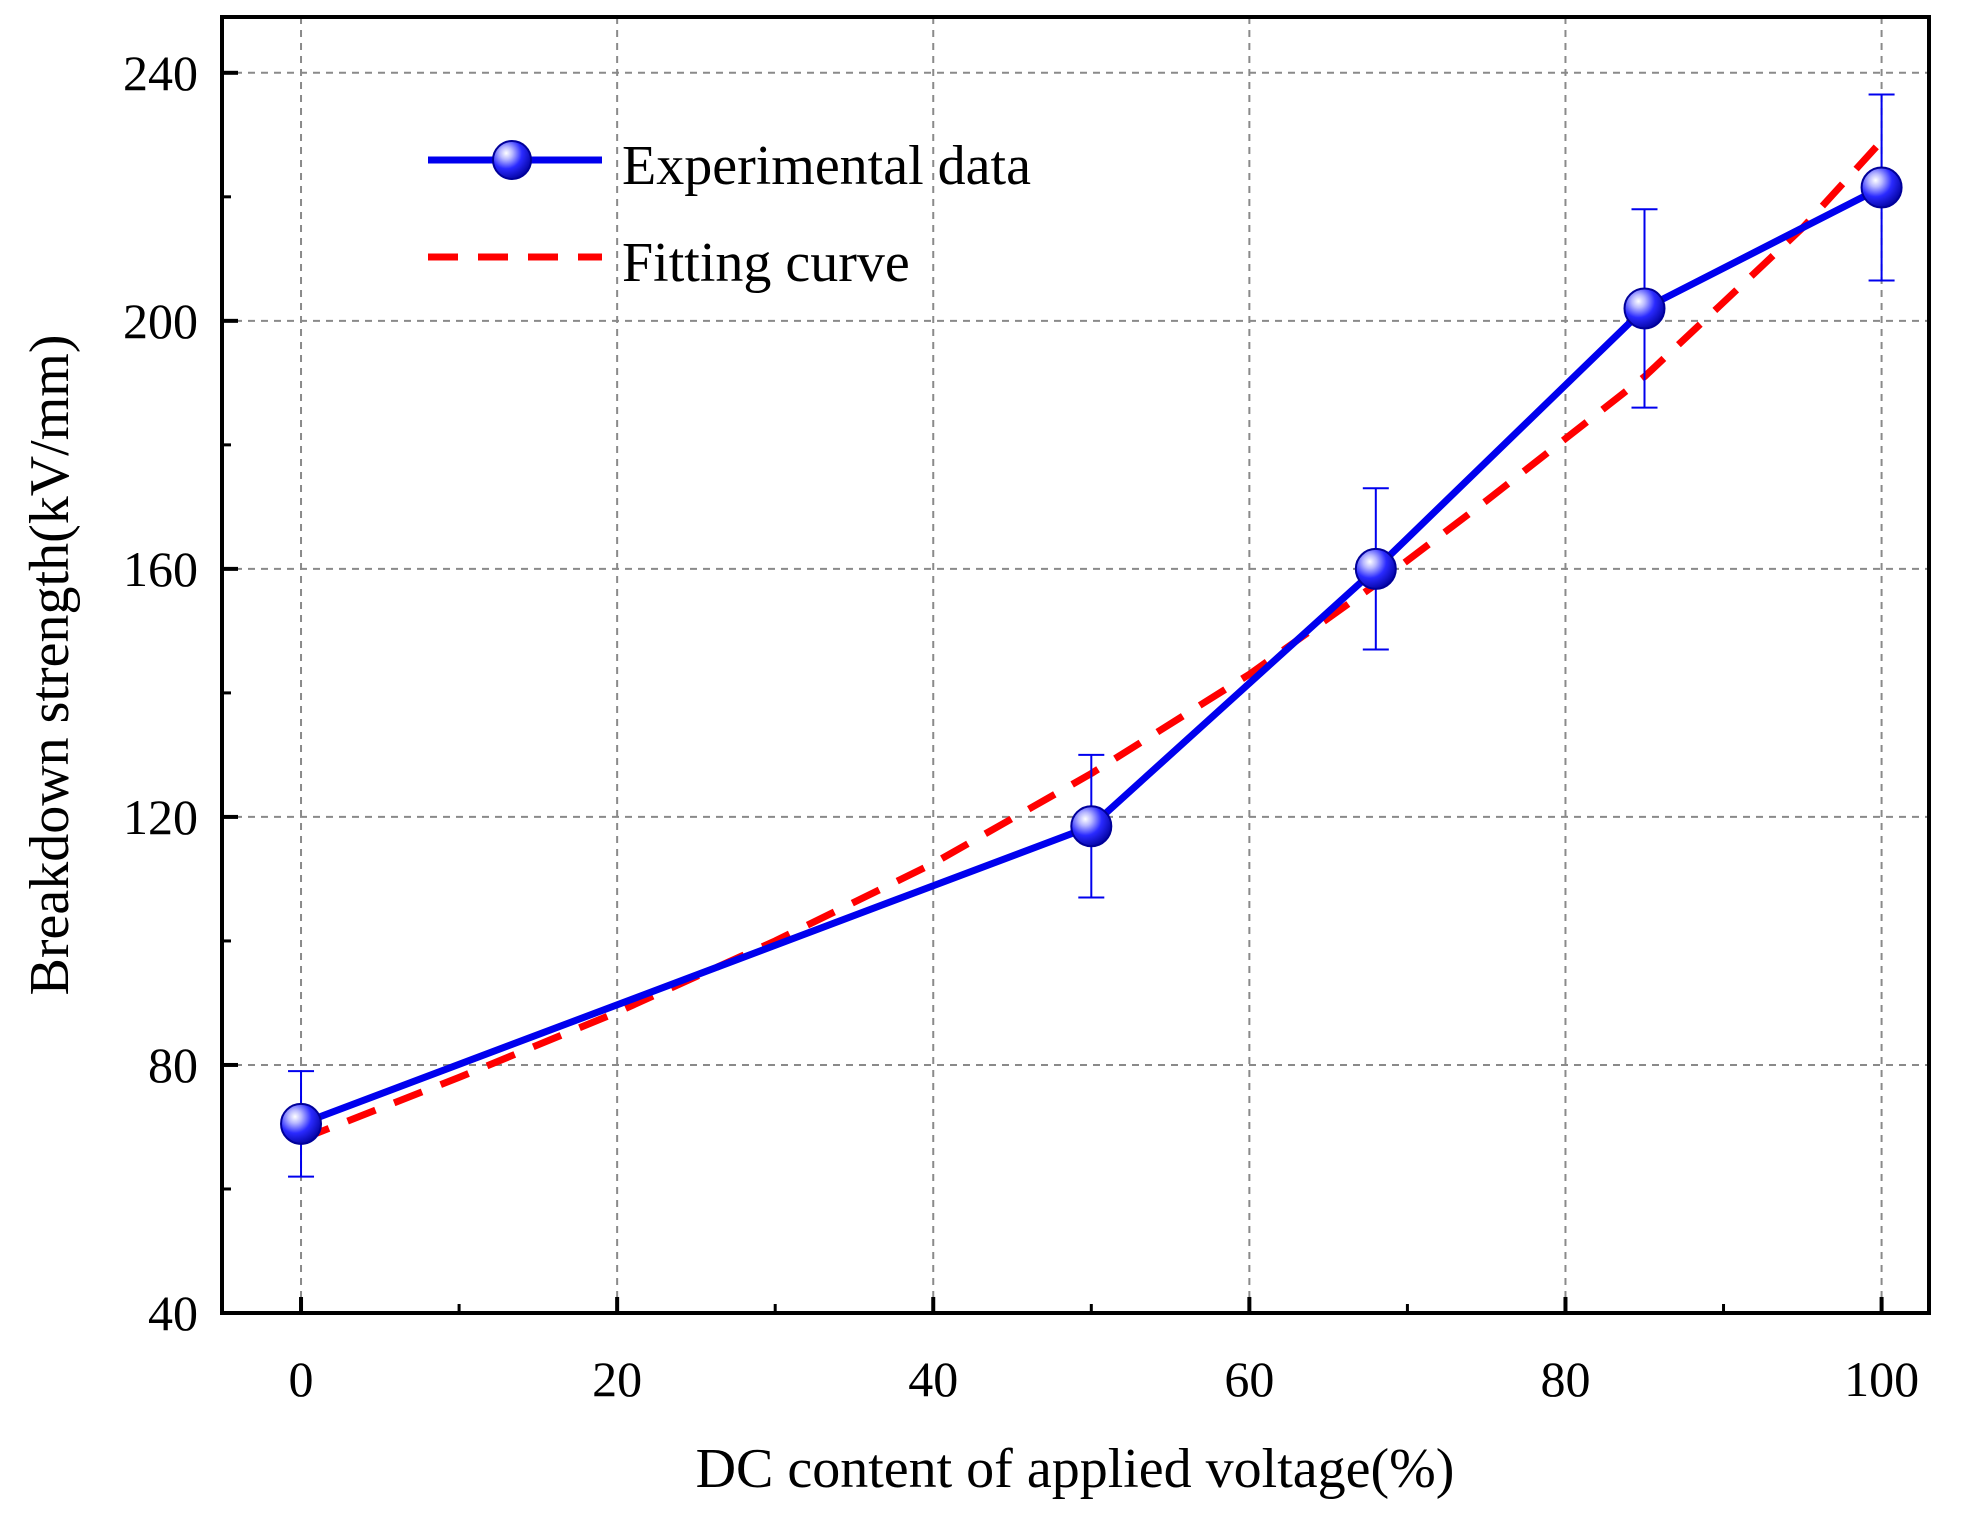  Describe the element at coordinates (826, 166) in the screenshot. I see `legend-experimental-label: Experimental data` at that location.